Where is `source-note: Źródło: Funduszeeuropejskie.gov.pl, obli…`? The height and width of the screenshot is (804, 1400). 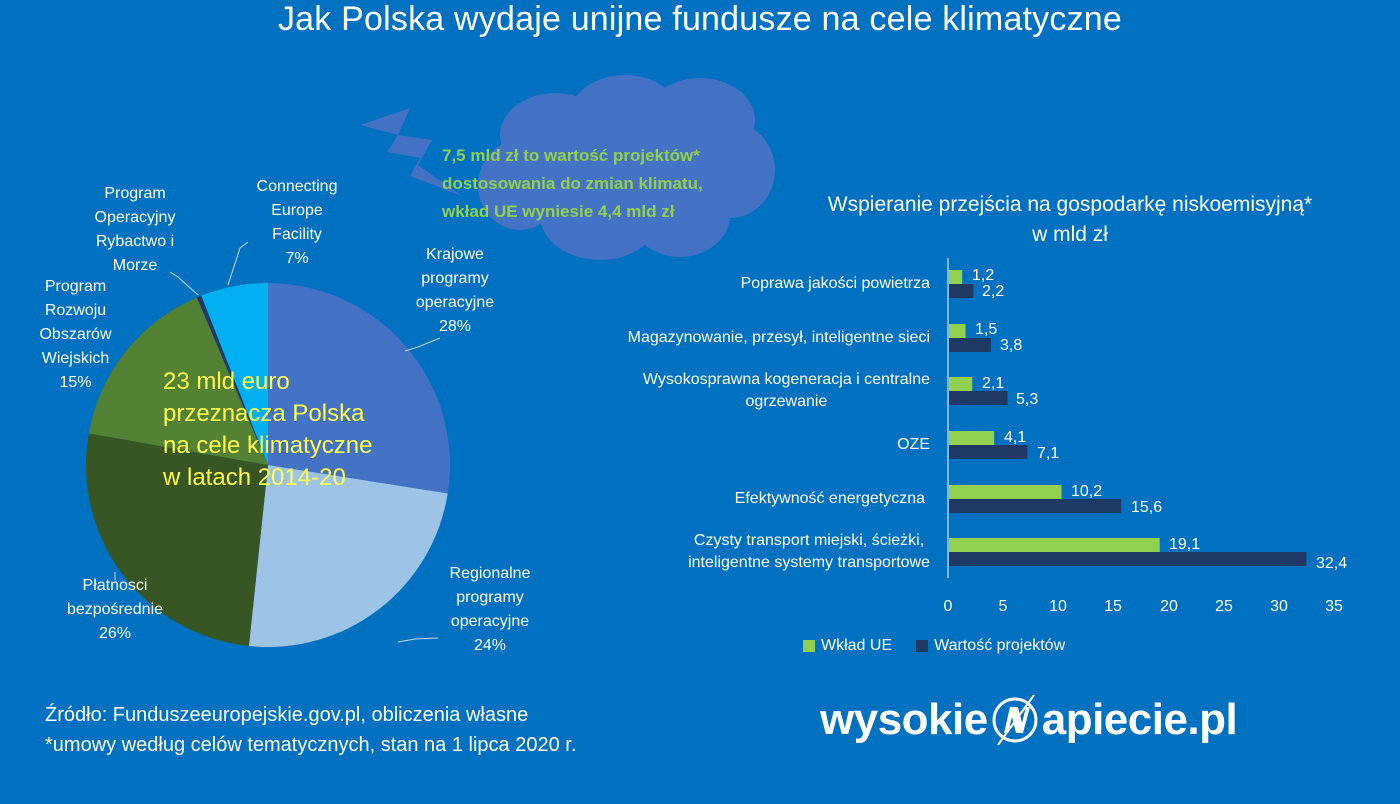
source-note: Źródło: Funduszeeuropejskie.gov.pl, obli… is located at coordinates (310, 730).